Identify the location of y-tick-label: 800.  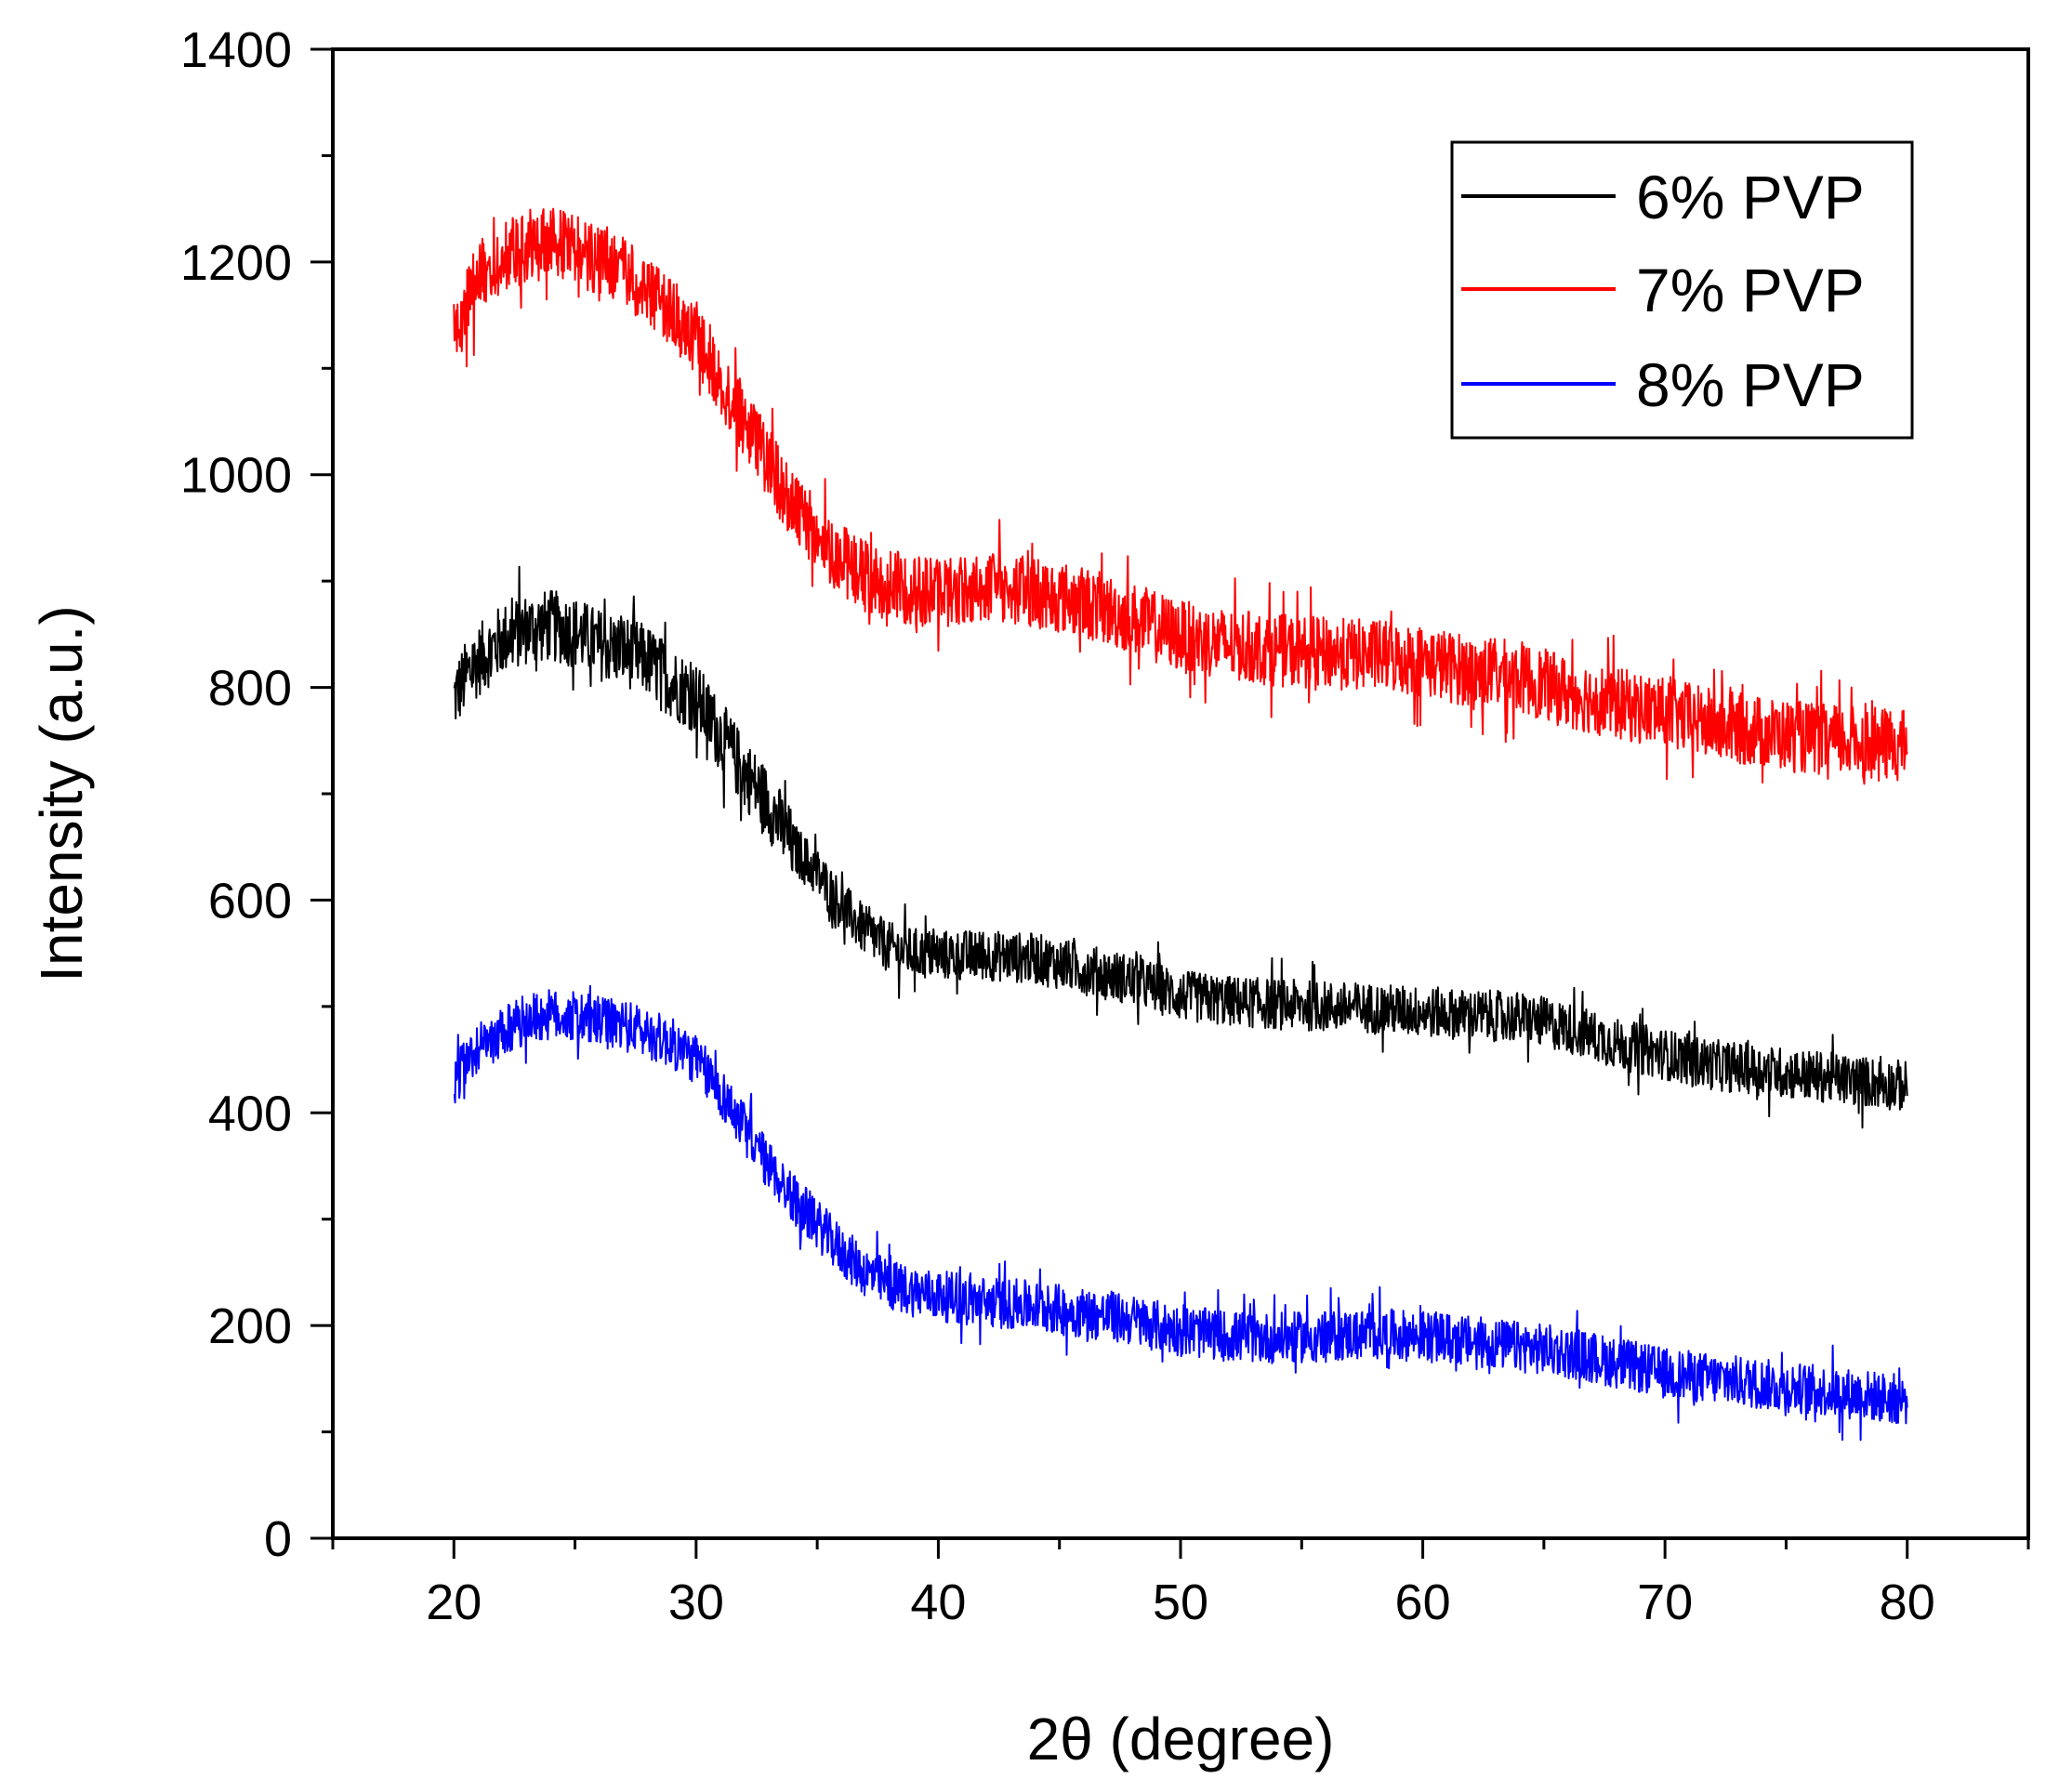
(250, 689).